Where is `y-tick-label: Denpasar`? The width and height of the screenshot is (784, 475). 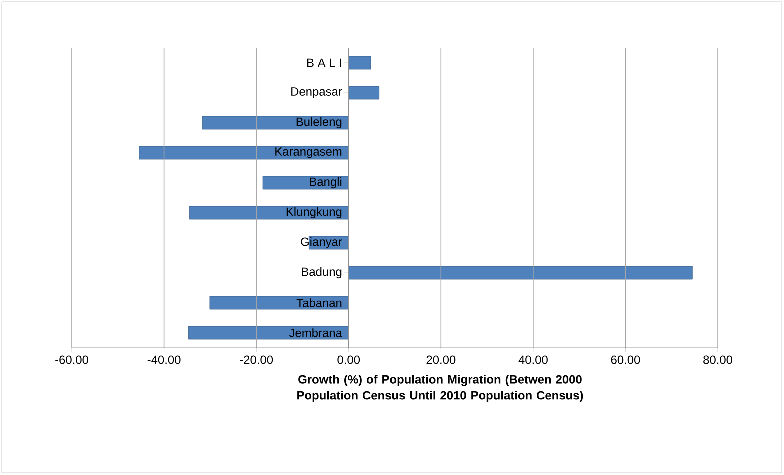 y-tick-label: Denpasar is located at coordinates (317, 93).